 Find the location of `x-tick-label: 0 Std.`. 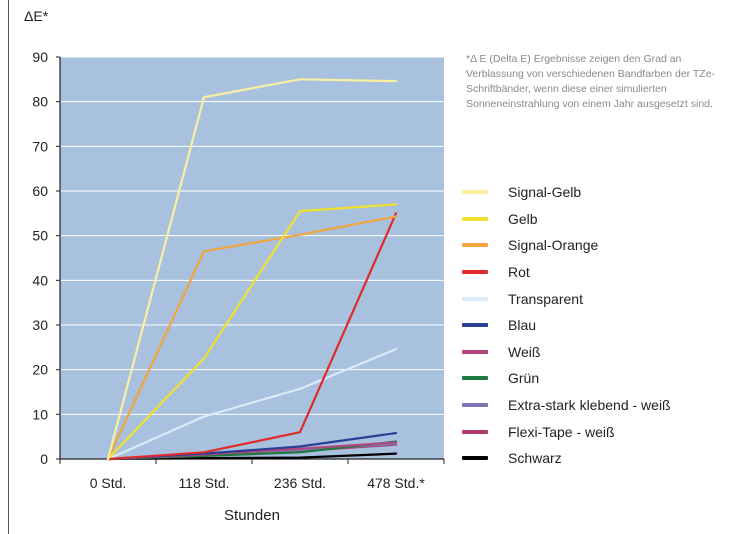

x-tick-label: 0 Std. is located at coordinates (108, 483).